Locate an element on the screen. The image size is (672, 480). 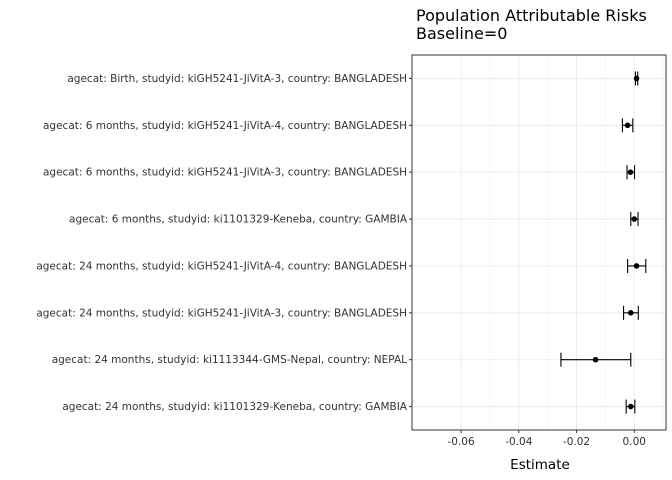
x-tick-label: 0.00 is located at coordinates (634, 442).